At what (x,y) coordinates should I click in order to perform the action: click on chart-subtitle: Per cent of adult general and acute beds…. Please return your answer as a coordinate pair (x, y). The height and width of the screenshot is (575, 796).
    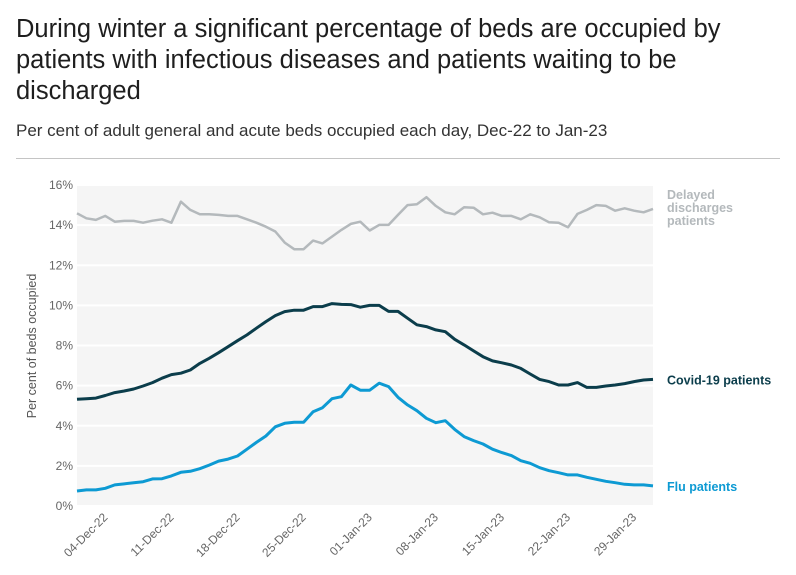
    Looking at the image, I should click on (312, 130).